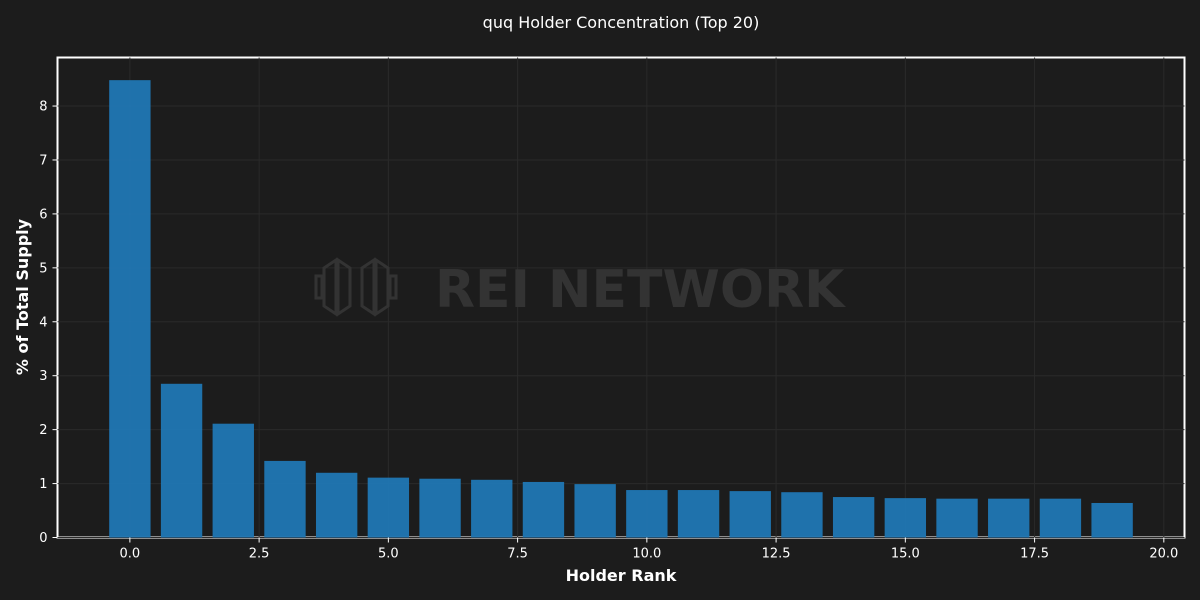 Image resolution: width=1200 pixels, height=600 pixels. I want to click on y-tick-label: 1, so click(43, 484).